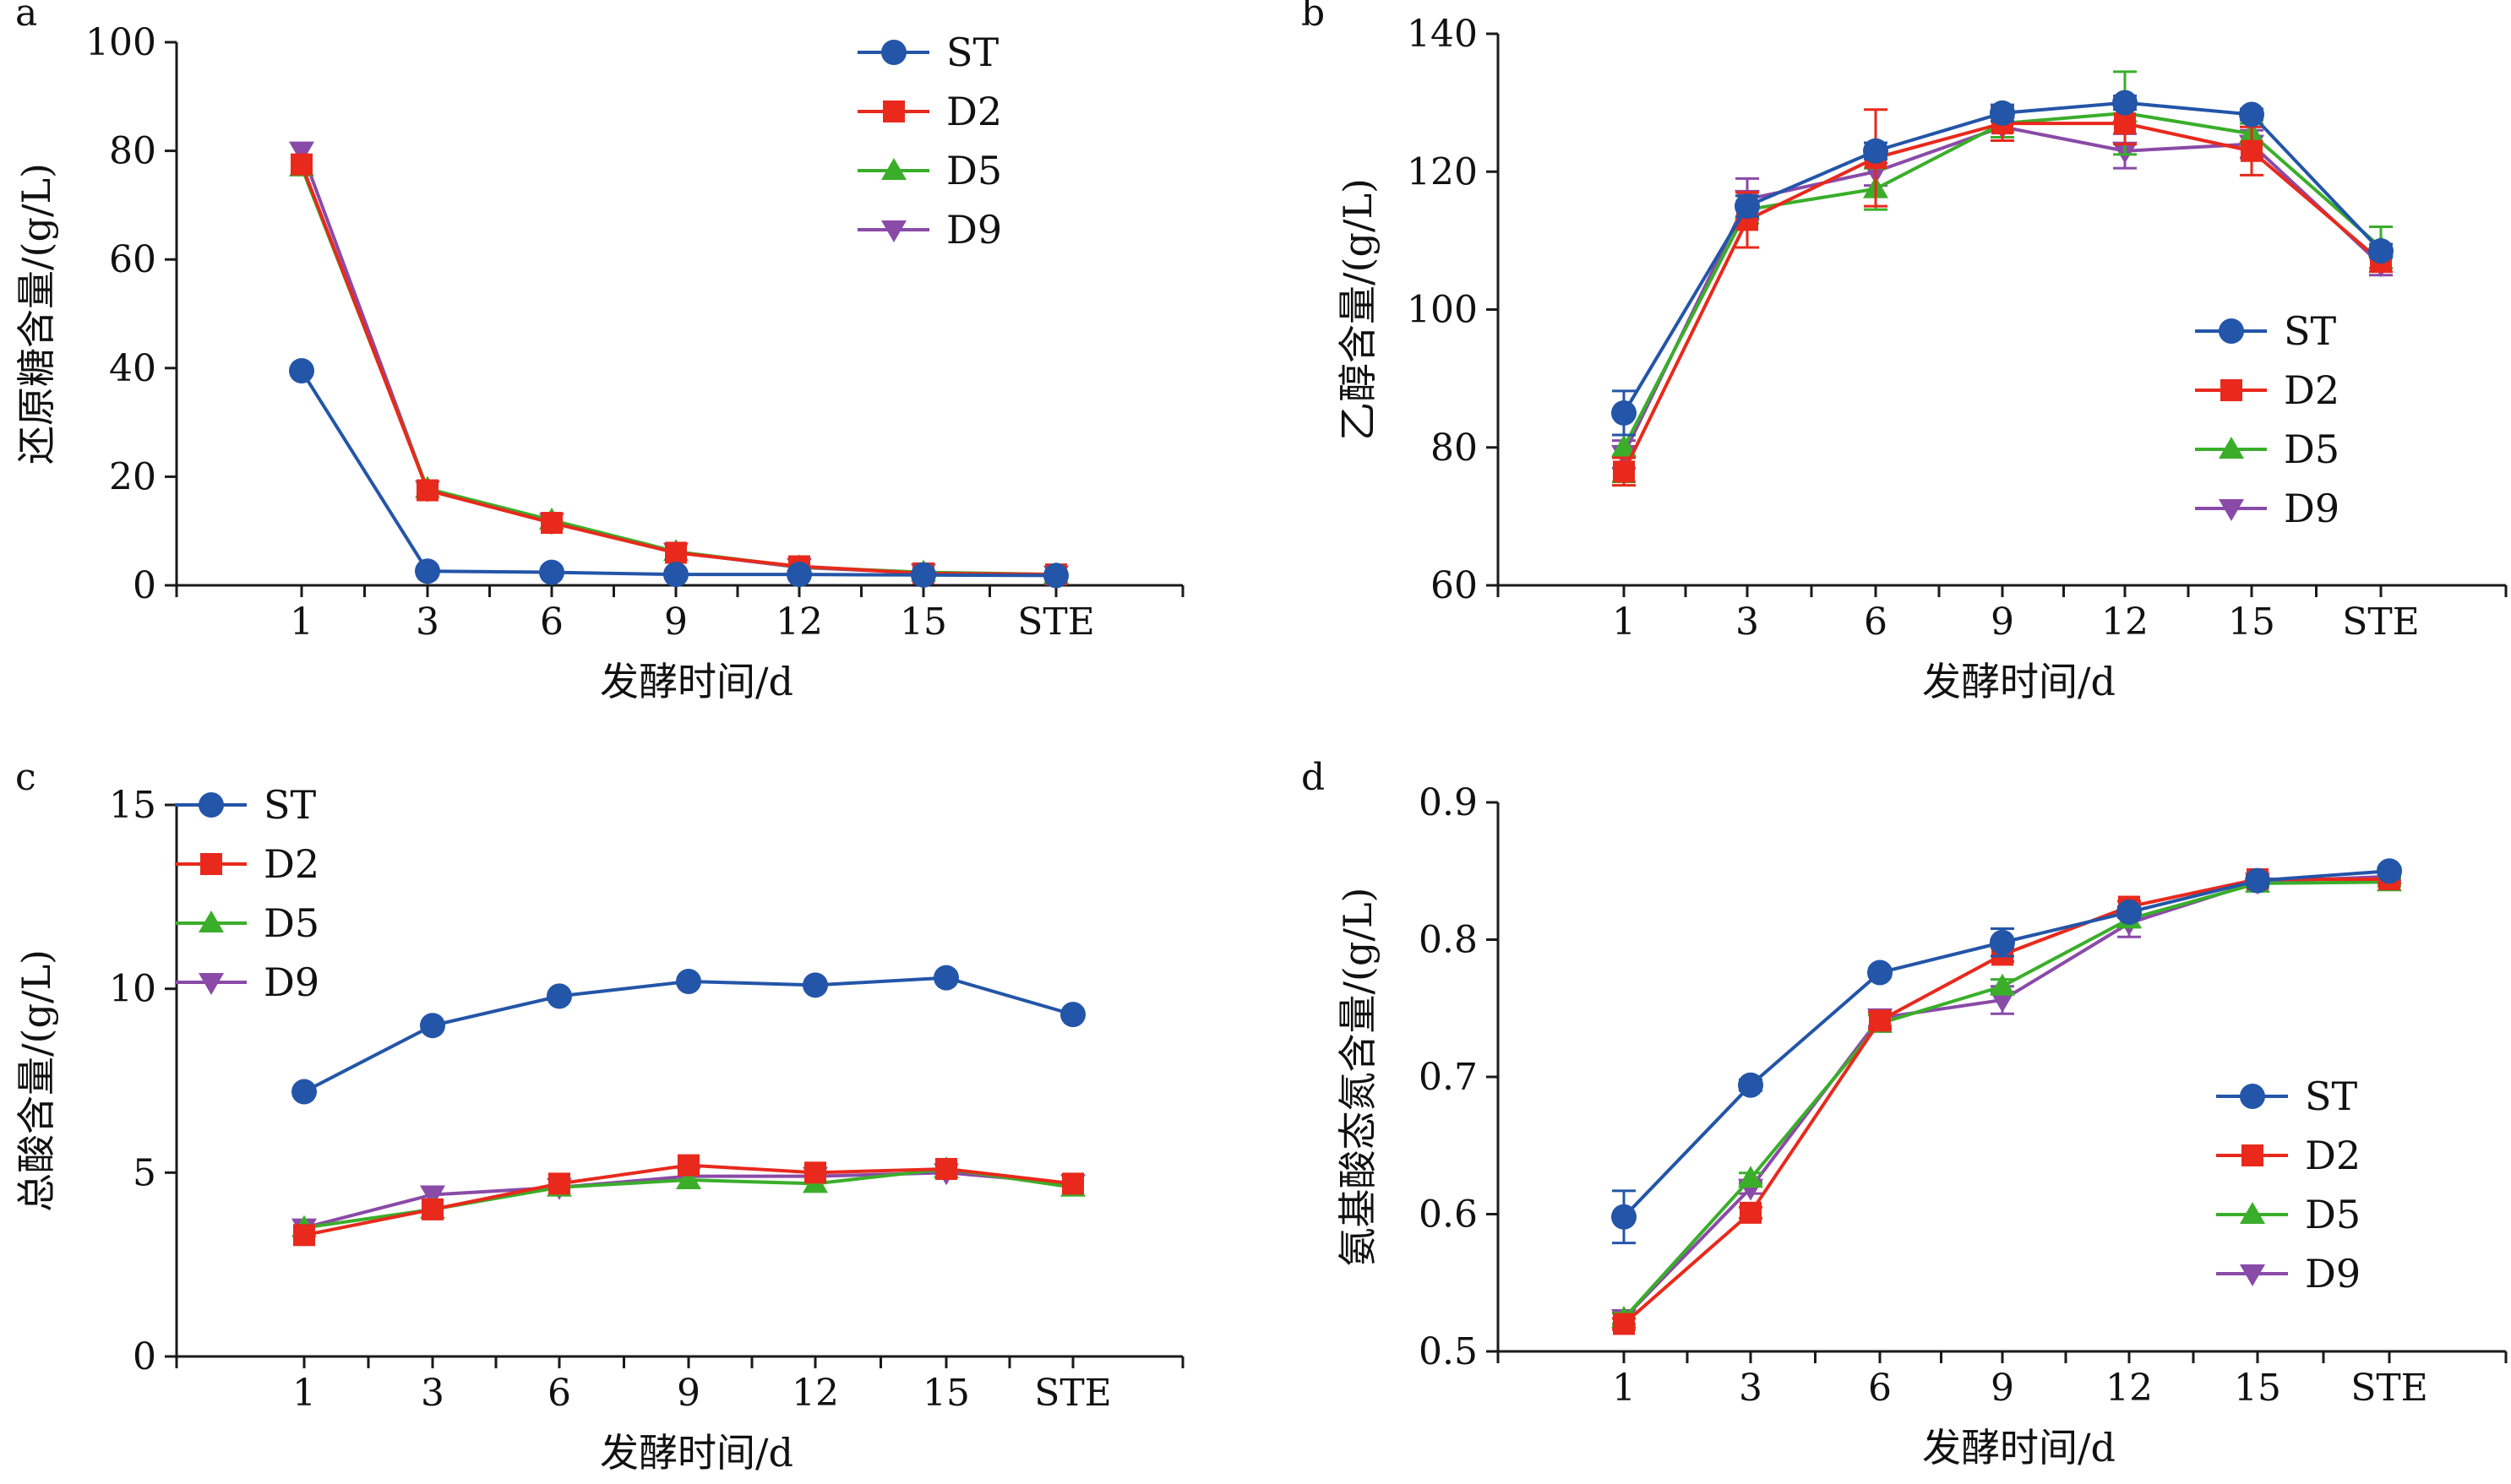 The height and width of the screenshot is (1484, 2511). I want to click on legend: ST D2 D5 D9, so click(2267, 419).